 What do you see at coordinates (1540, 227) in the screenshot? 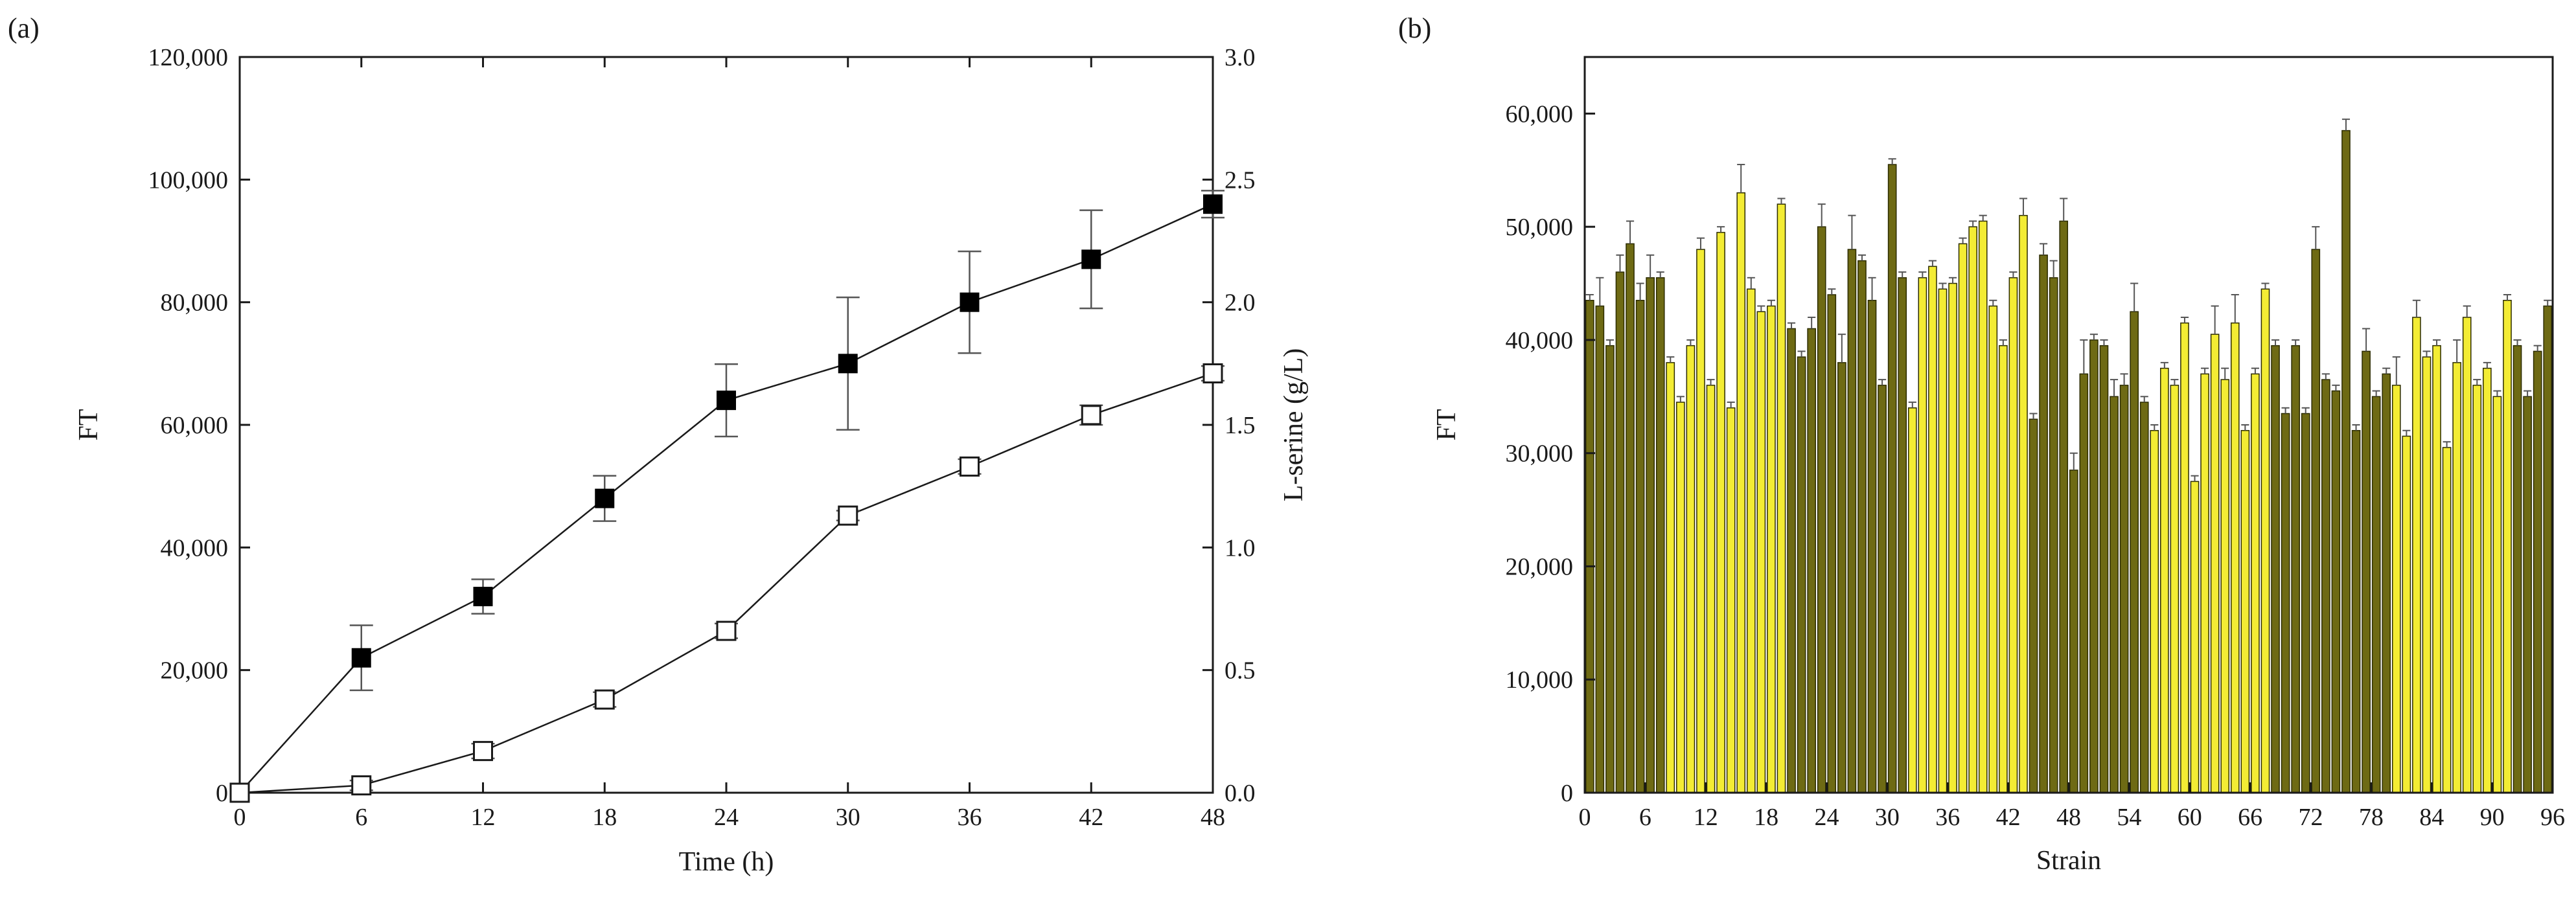
I see `y-tick-label: 50,000` at bounding box center [1540, 227].